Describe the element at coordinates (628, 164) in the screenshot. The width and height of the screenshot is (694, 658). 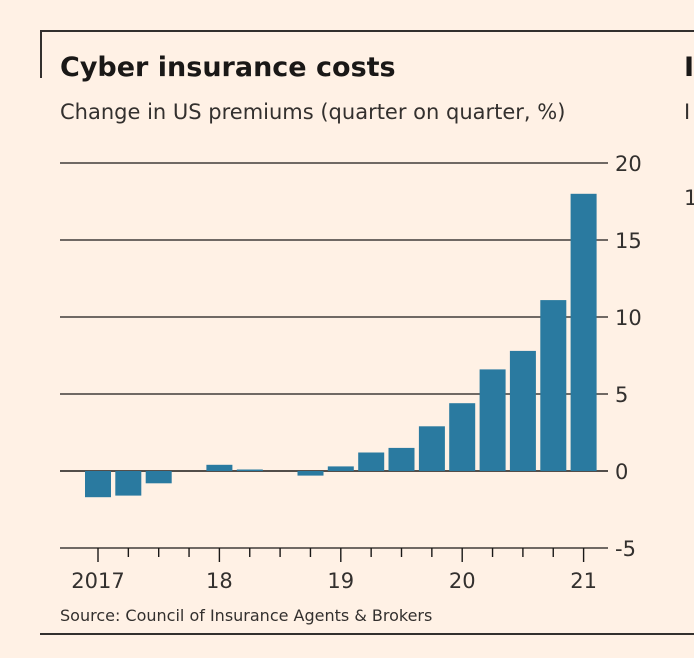
I see `y-tick-label: 20` at that location.